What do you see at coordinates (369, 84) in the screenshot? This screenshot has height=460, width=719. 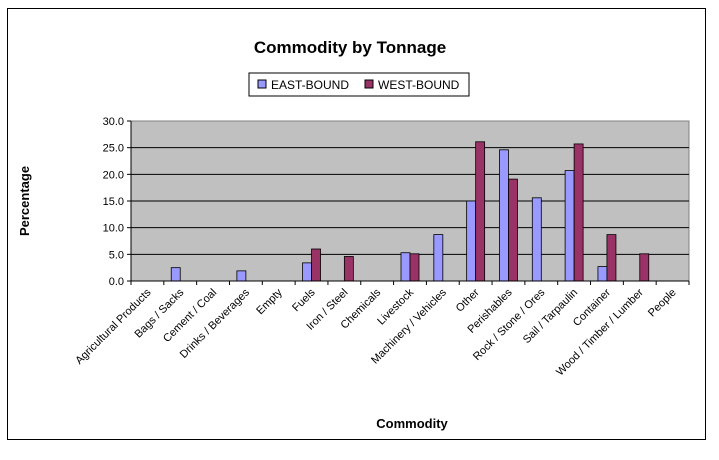 I see `legend-swatch-west-bound` at bounding box center [369, 84].